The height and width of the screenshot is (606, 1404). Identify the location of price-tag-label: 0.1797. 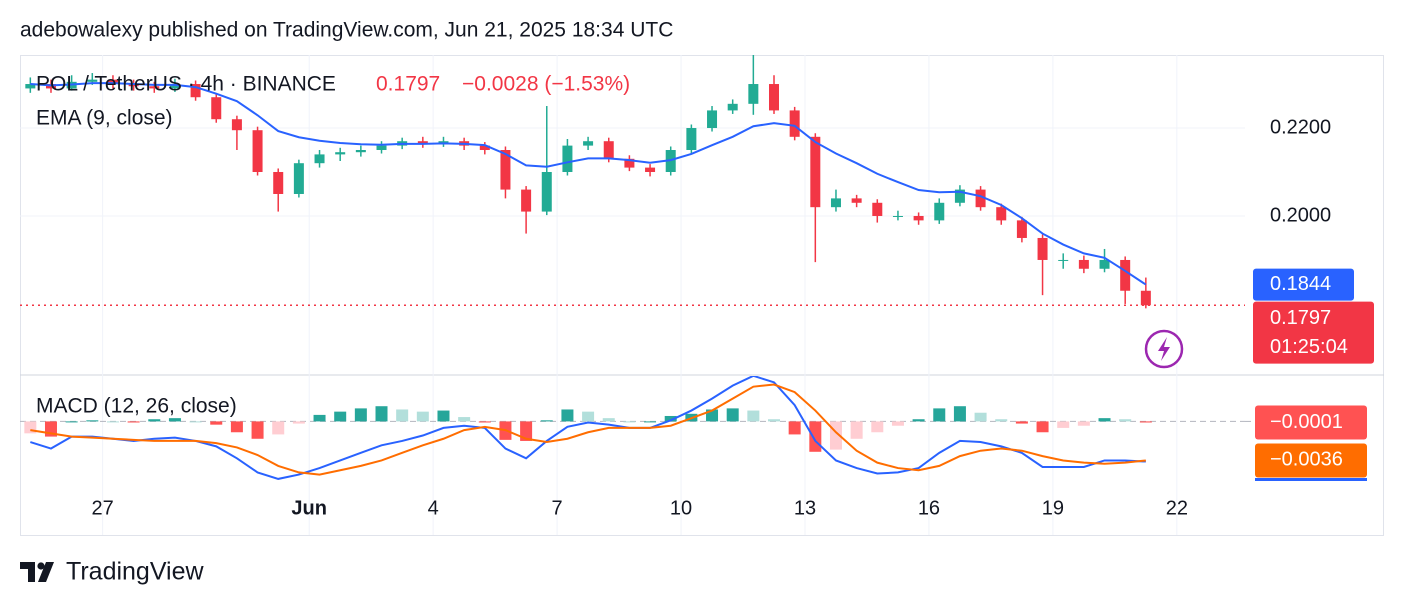
(1300, 318).